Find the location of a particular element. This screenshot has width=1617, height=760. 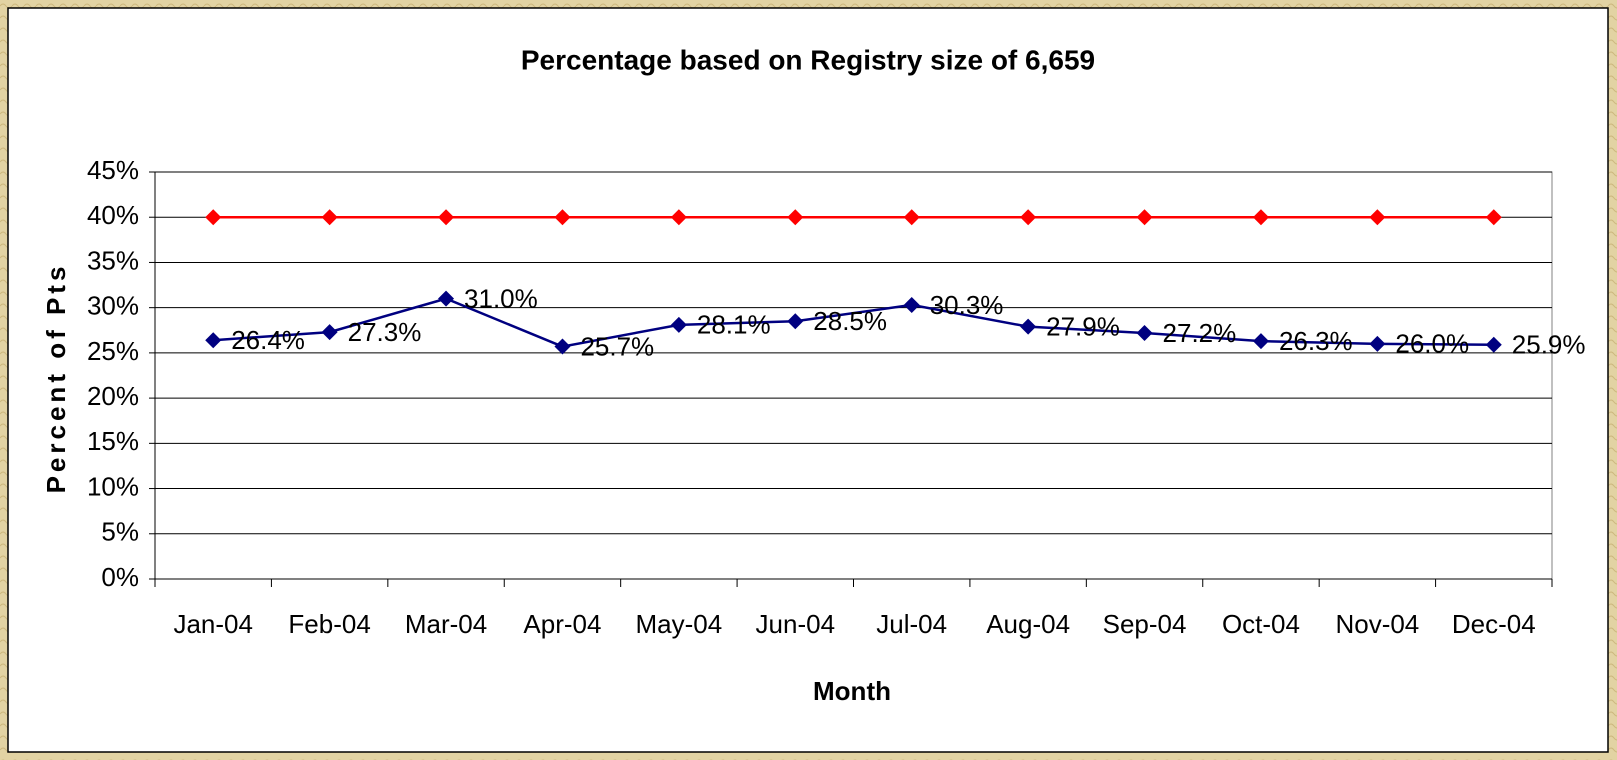

y-axis-label: Percent of Pts is located at coordinates (56, 378).